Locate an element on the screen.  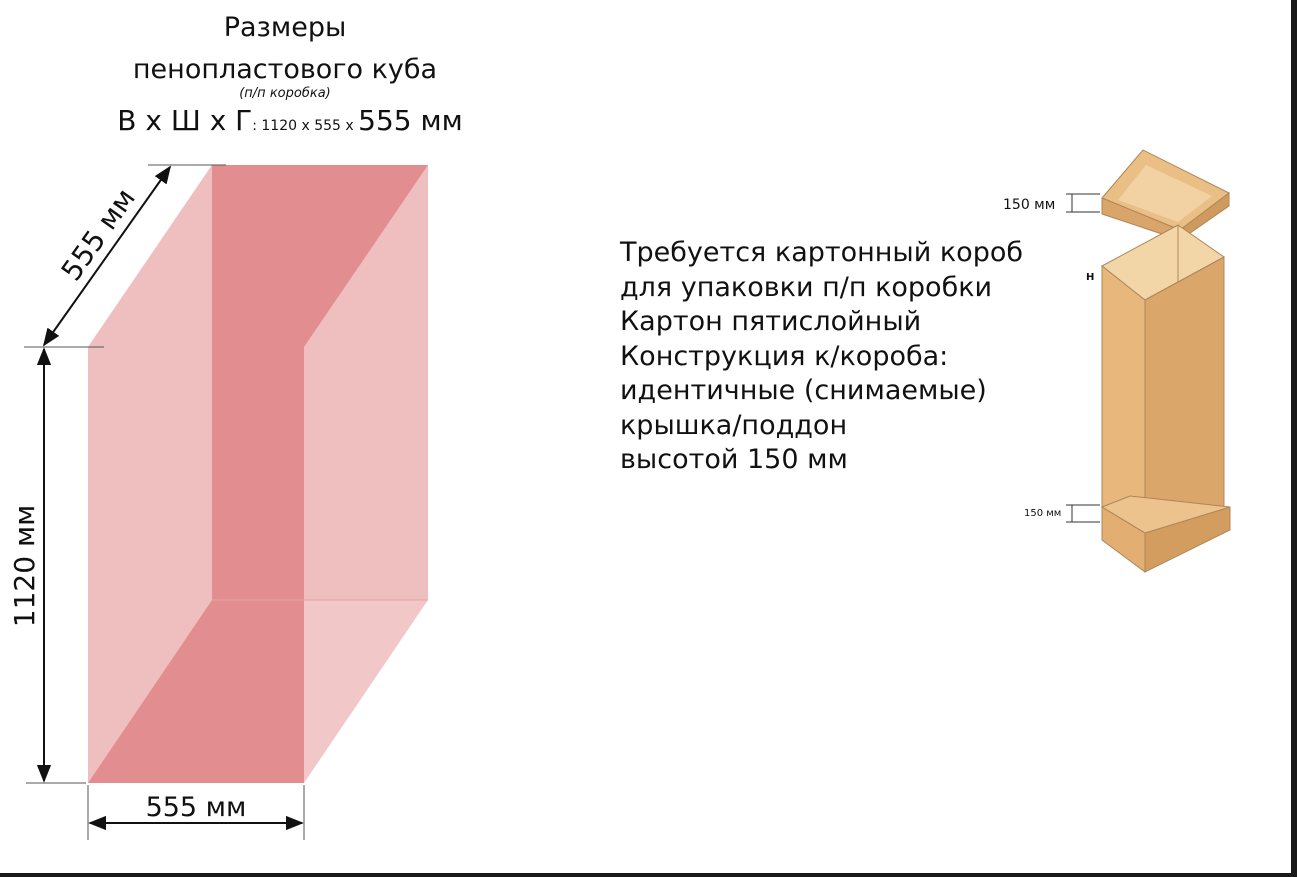
desc-line-7: высотой 150 мм is located at coordinates (734, 459).